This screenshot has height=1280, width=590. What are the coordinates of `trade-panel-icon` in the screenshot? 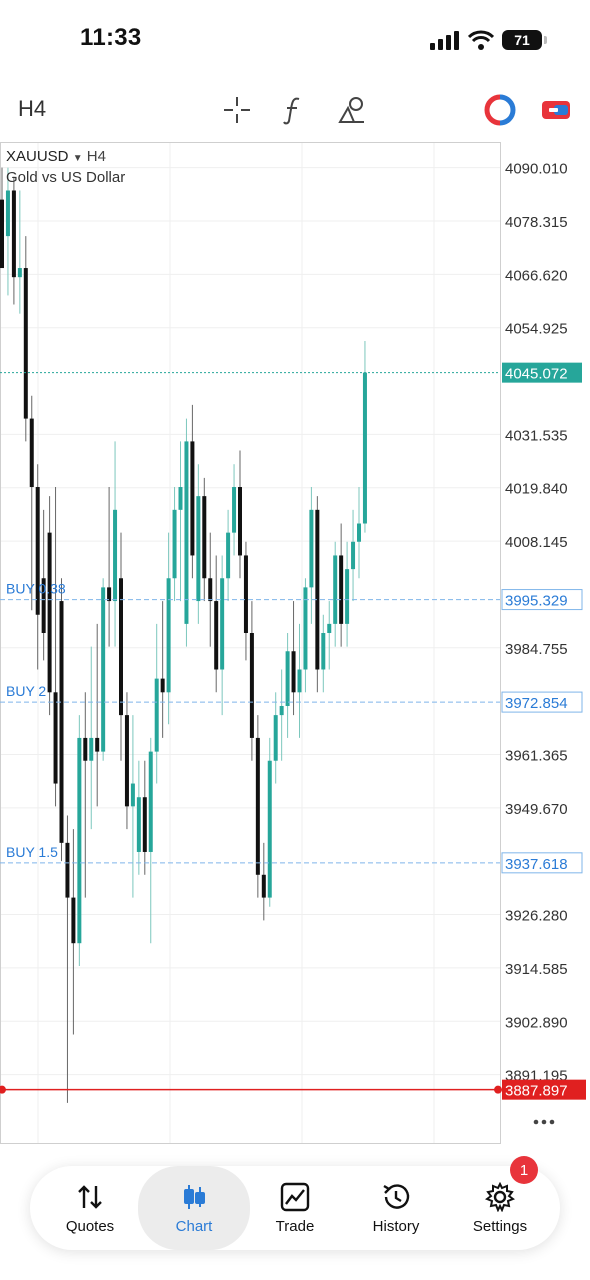 It's located at (556, 110).